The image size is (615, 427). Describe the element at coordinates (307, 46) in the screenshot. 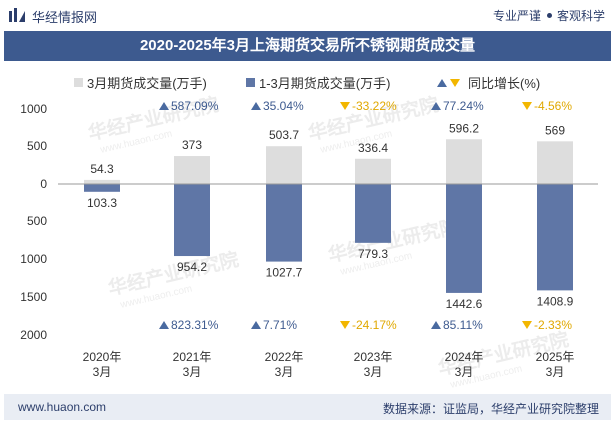

I see `chart-title: 2020-2025年3月上海期货交易所不锈钢期货成交量` at that location.